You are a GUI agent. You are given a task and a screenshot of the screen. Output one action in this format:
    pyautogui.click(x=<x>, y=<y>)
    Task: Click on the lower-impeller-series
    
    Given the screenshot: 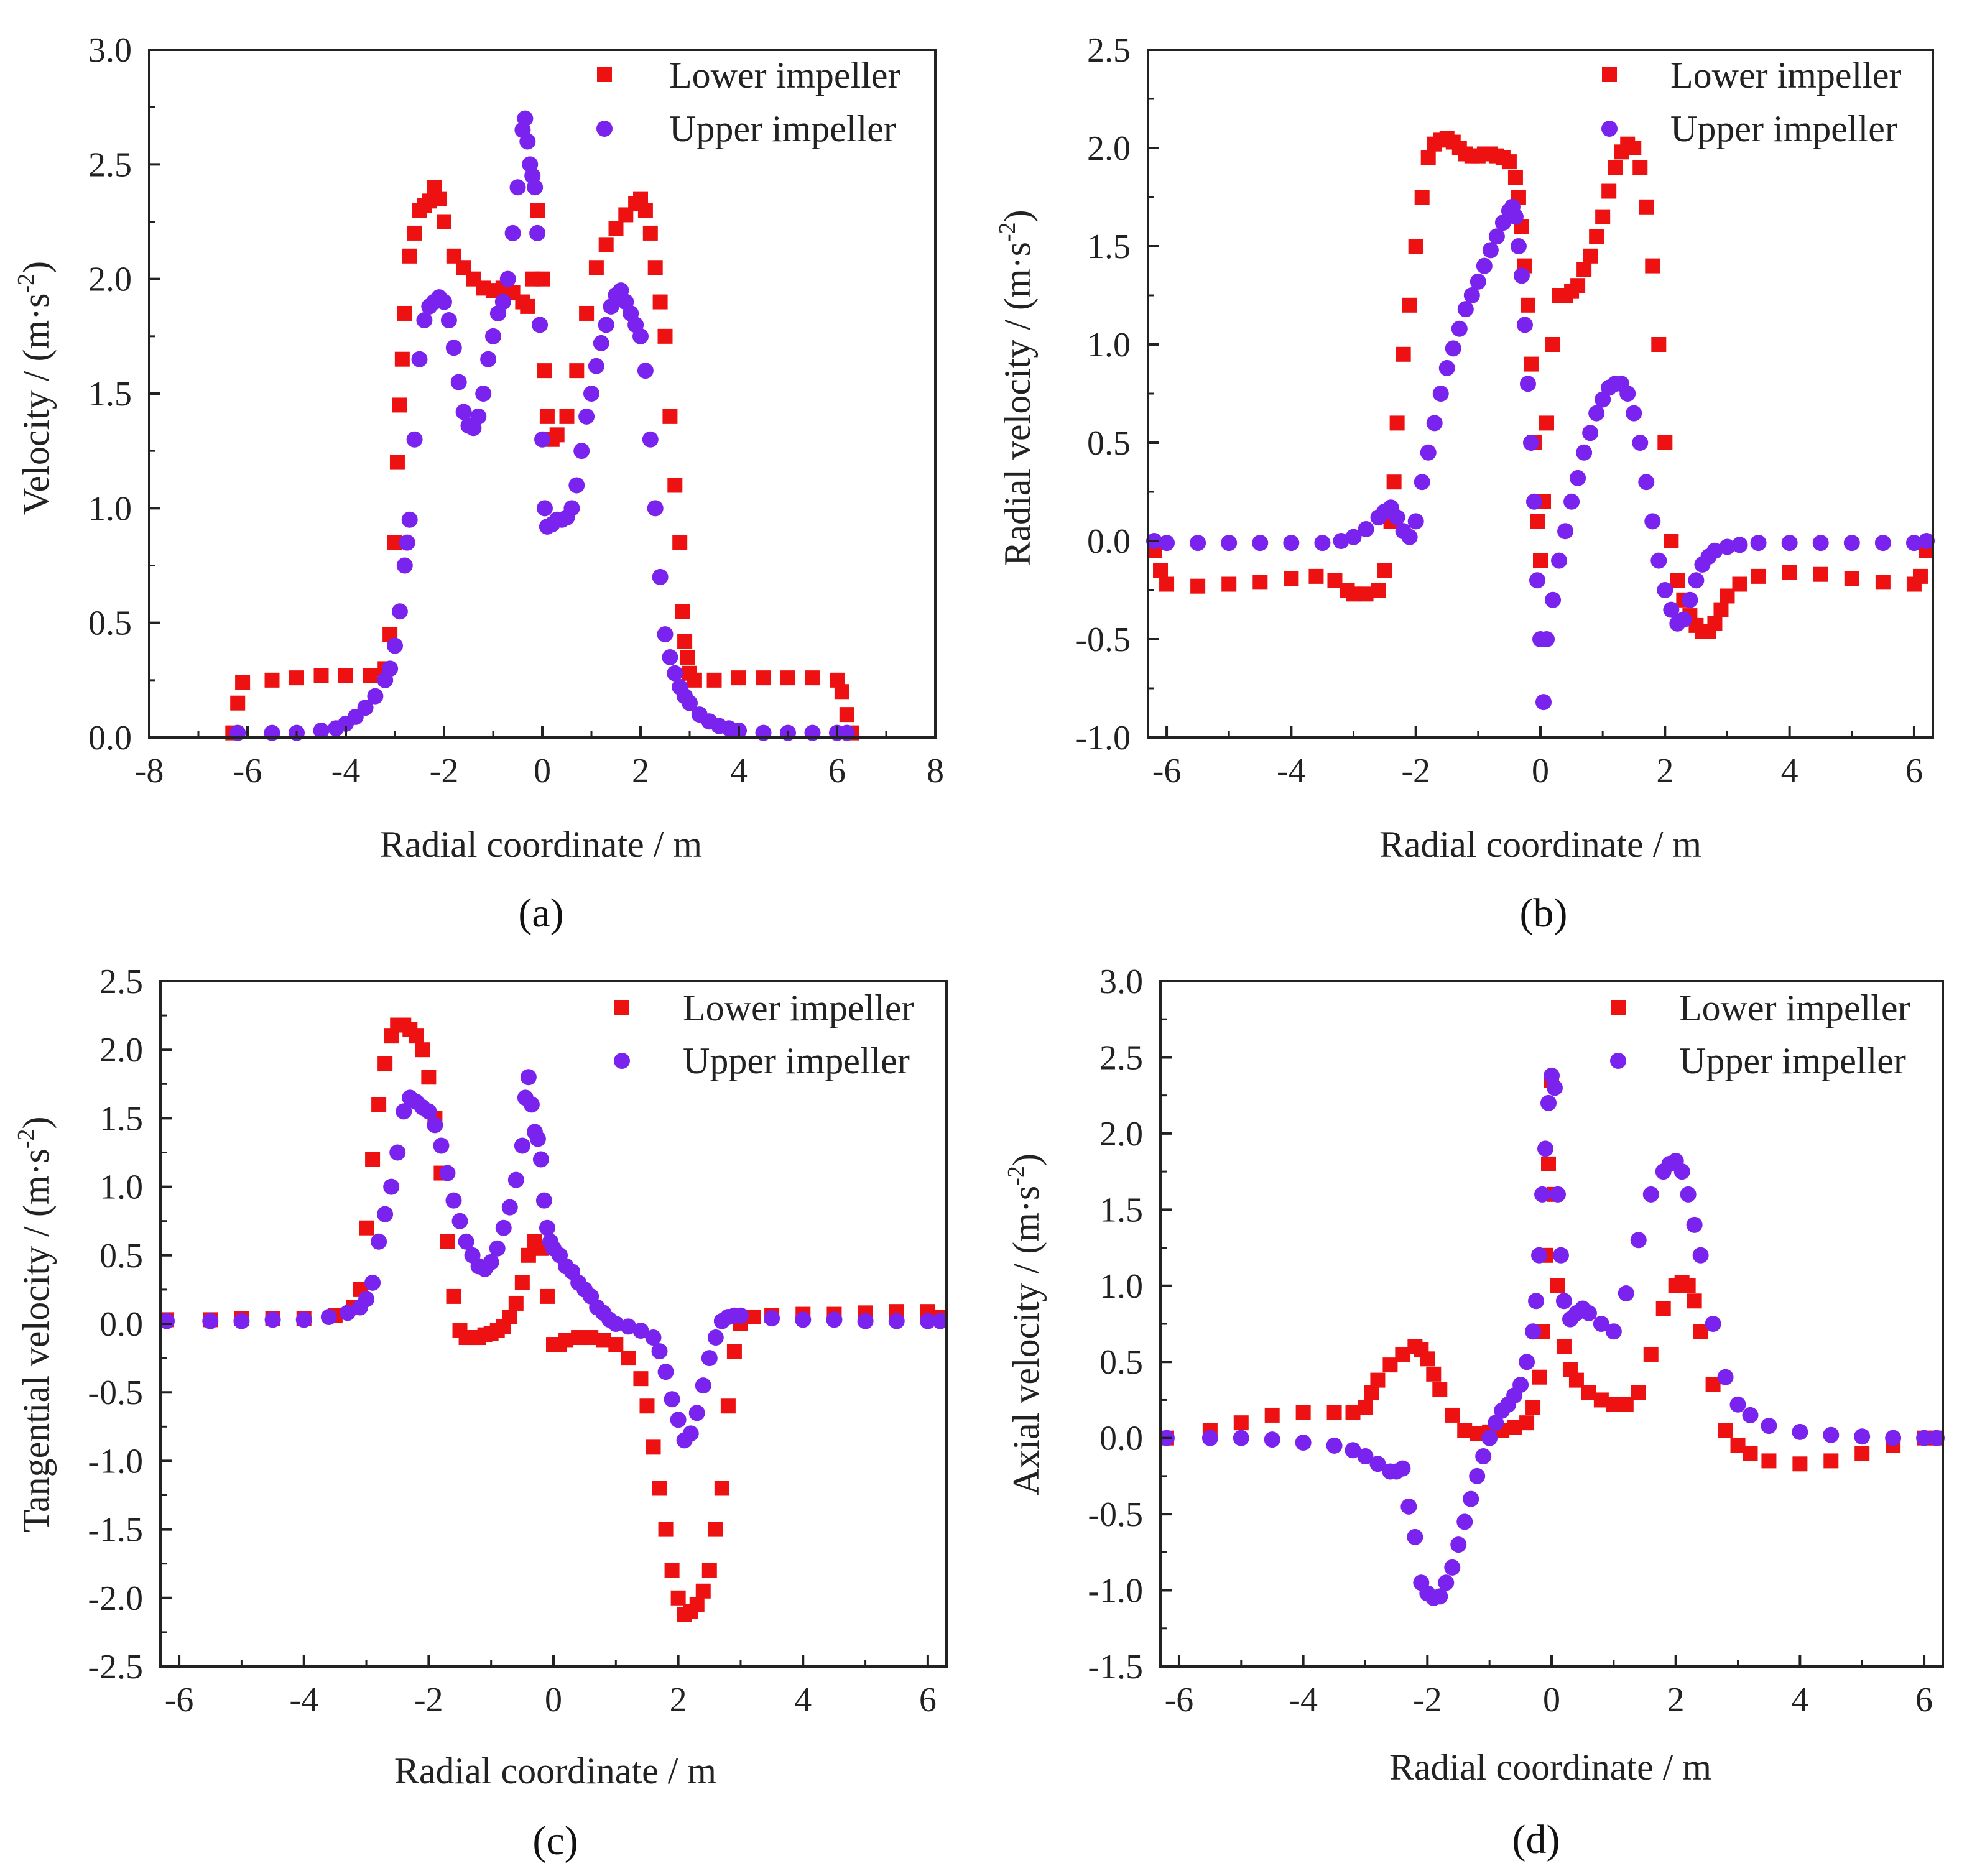 What is the action you would take?
    pyautogui.click(x=1552, y=1272)
    